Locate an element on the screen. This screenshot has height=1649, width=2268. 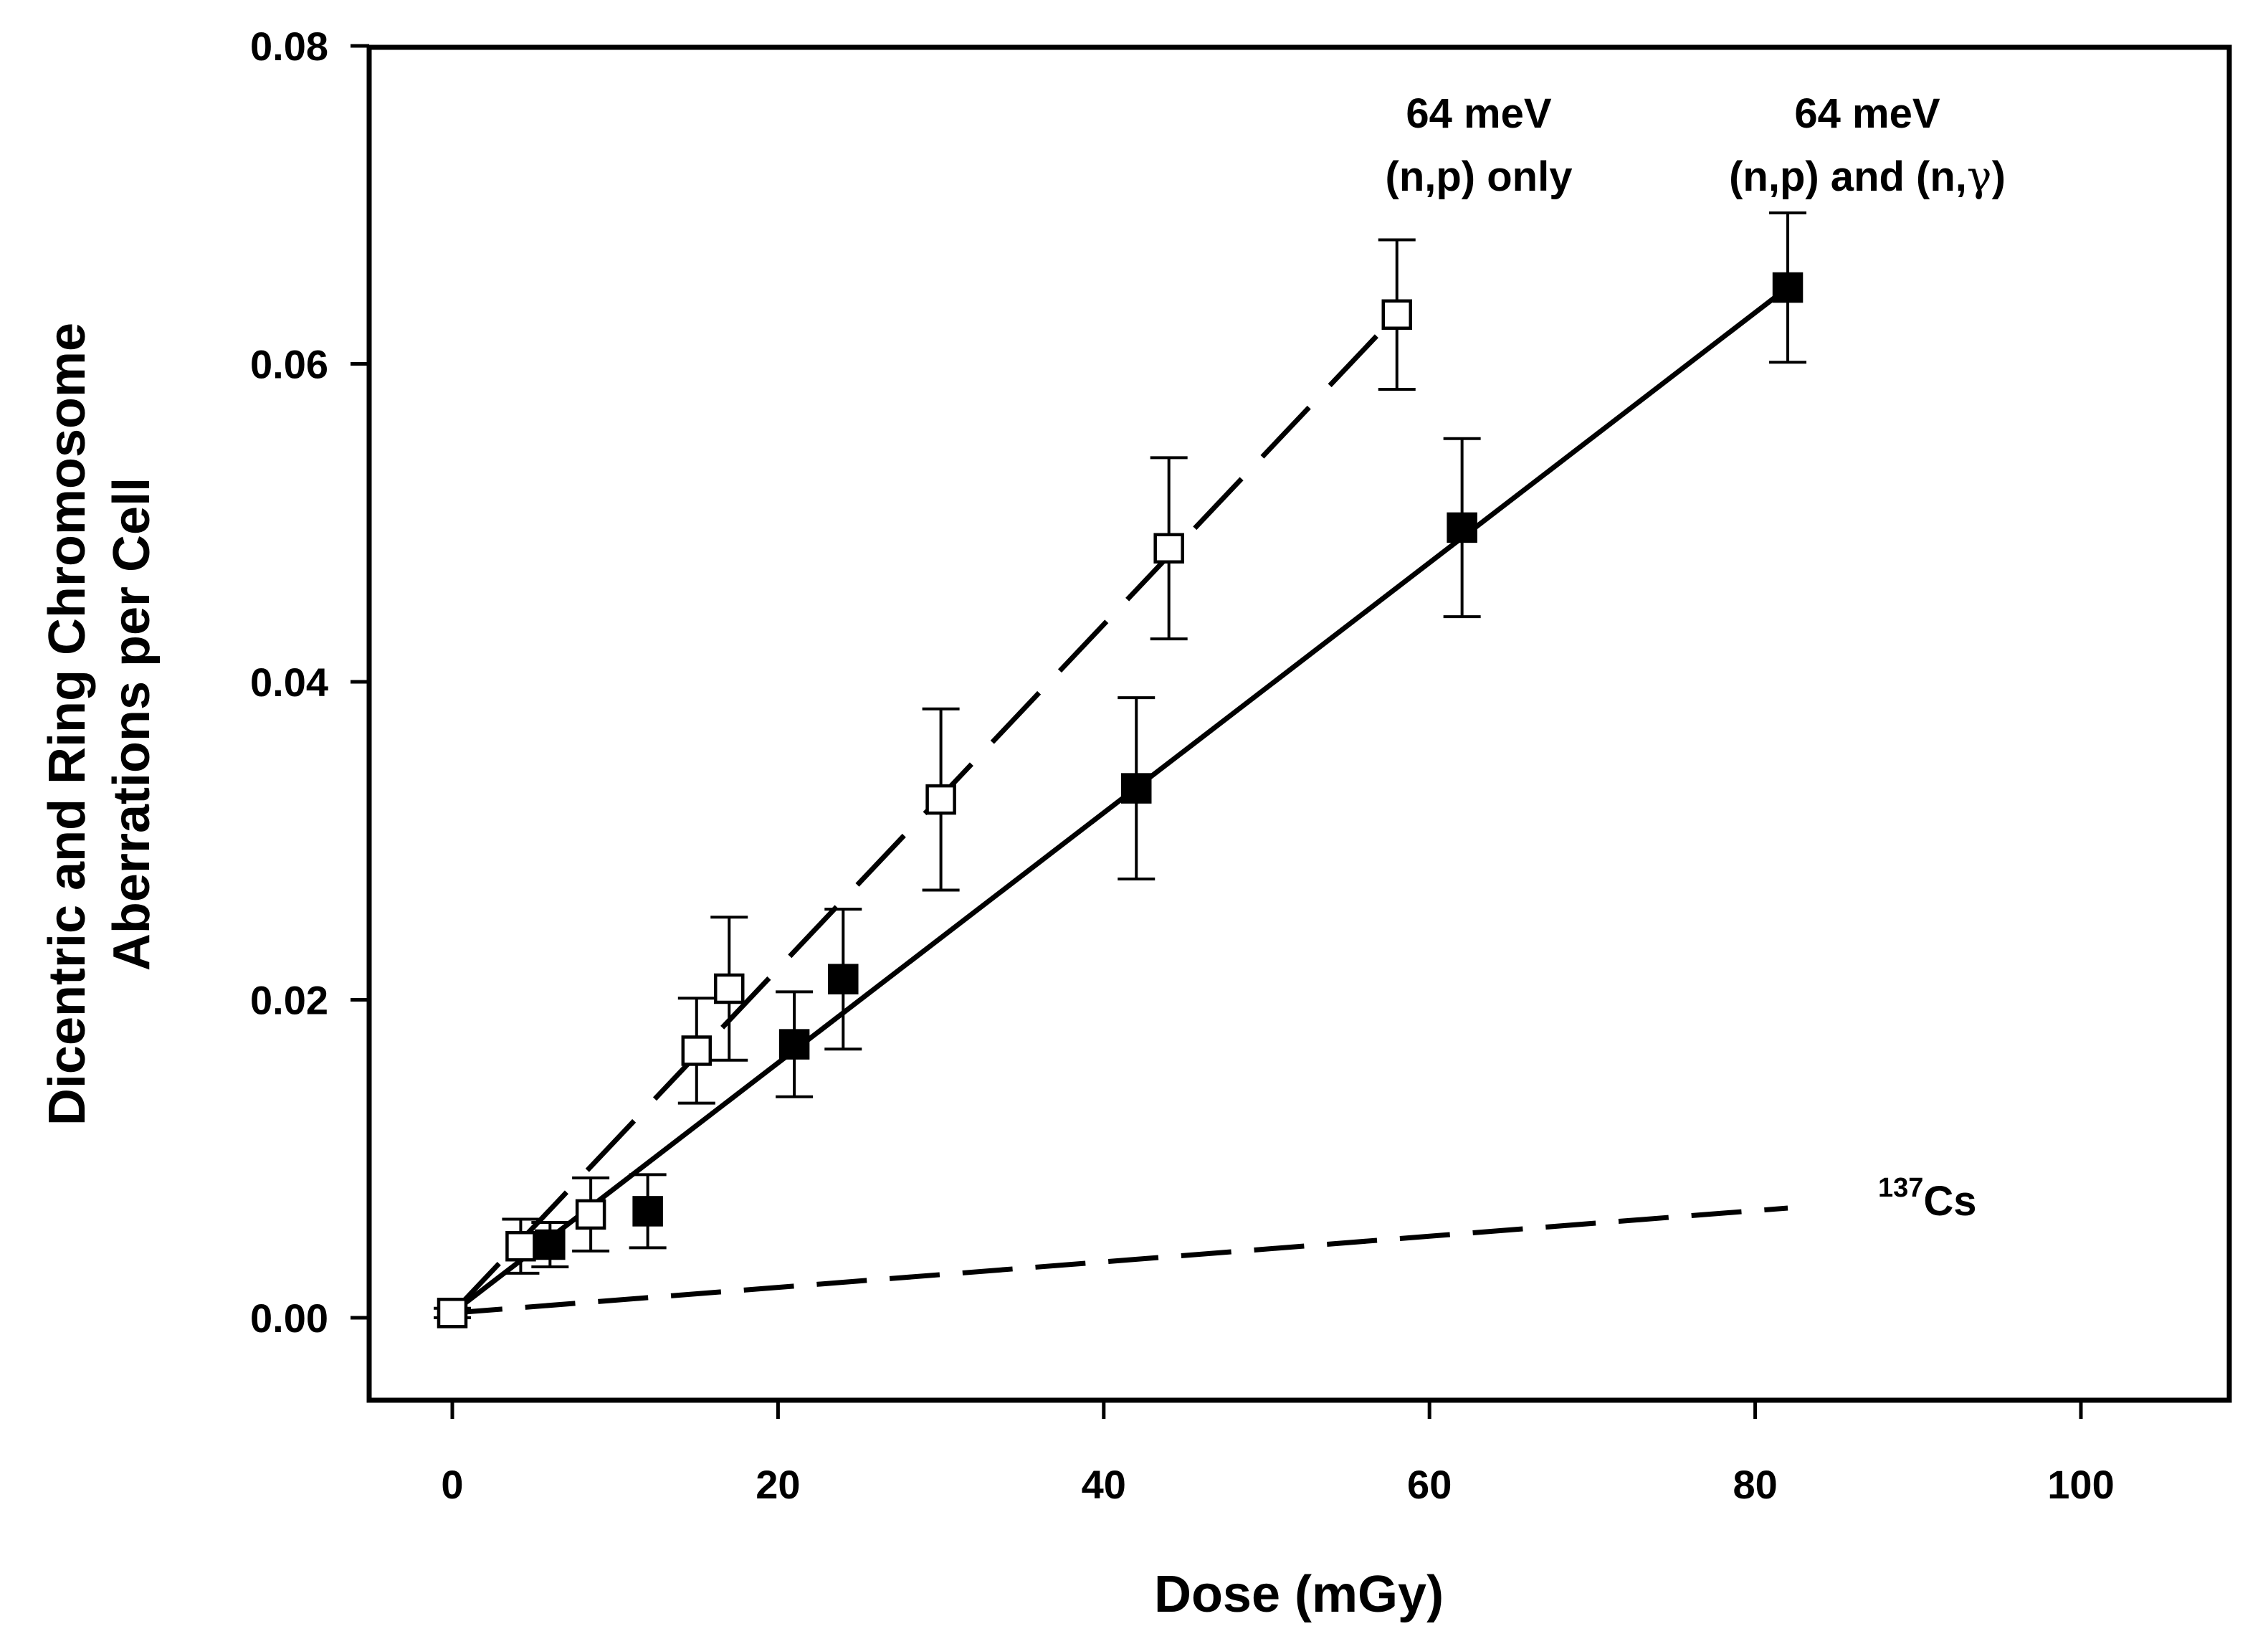
y-tick-label: 0.04 is located at coordinates (289, 682).